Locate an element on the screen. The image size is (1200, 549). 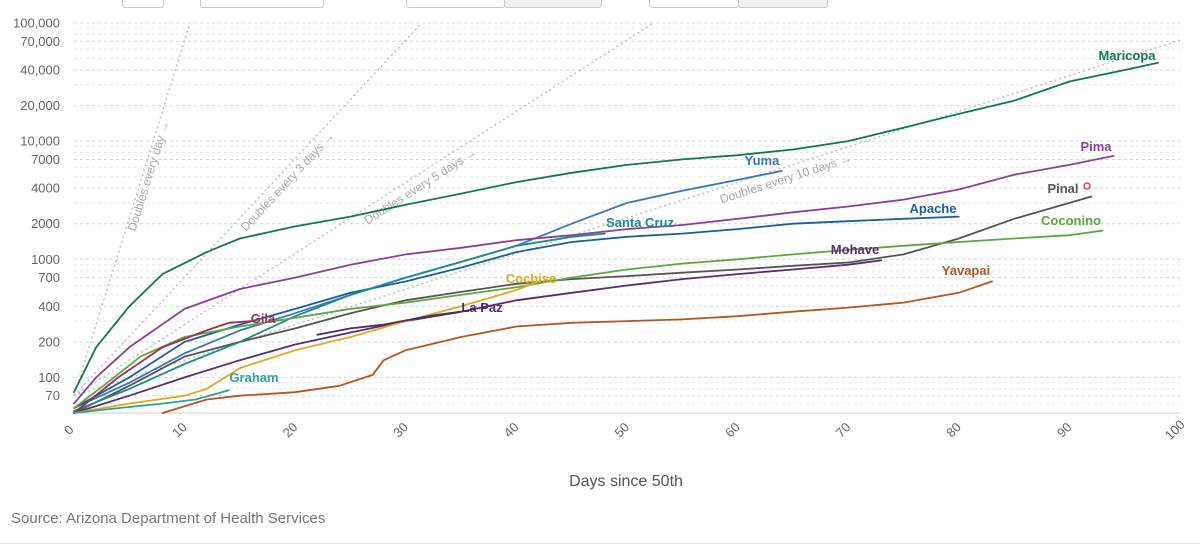
series-label: Pinal is located at coordinates (1062, 188).